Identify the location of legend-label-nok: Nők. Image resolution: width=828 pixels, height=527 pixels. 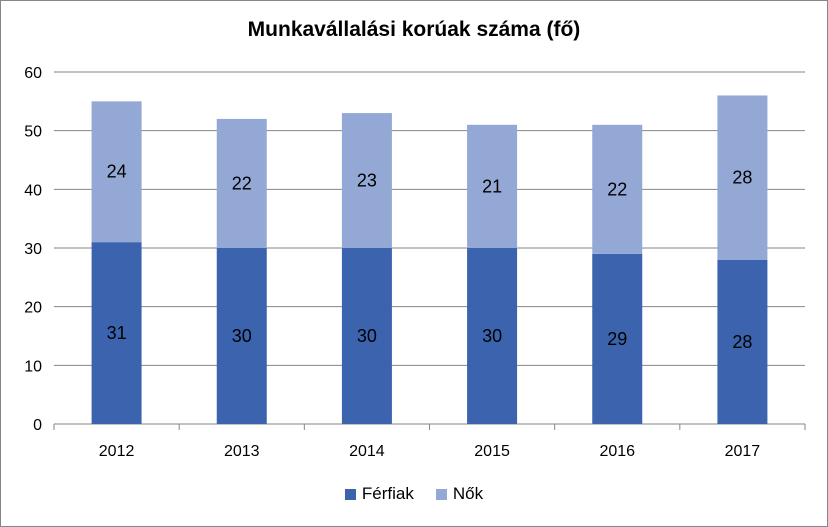
(468, 493).